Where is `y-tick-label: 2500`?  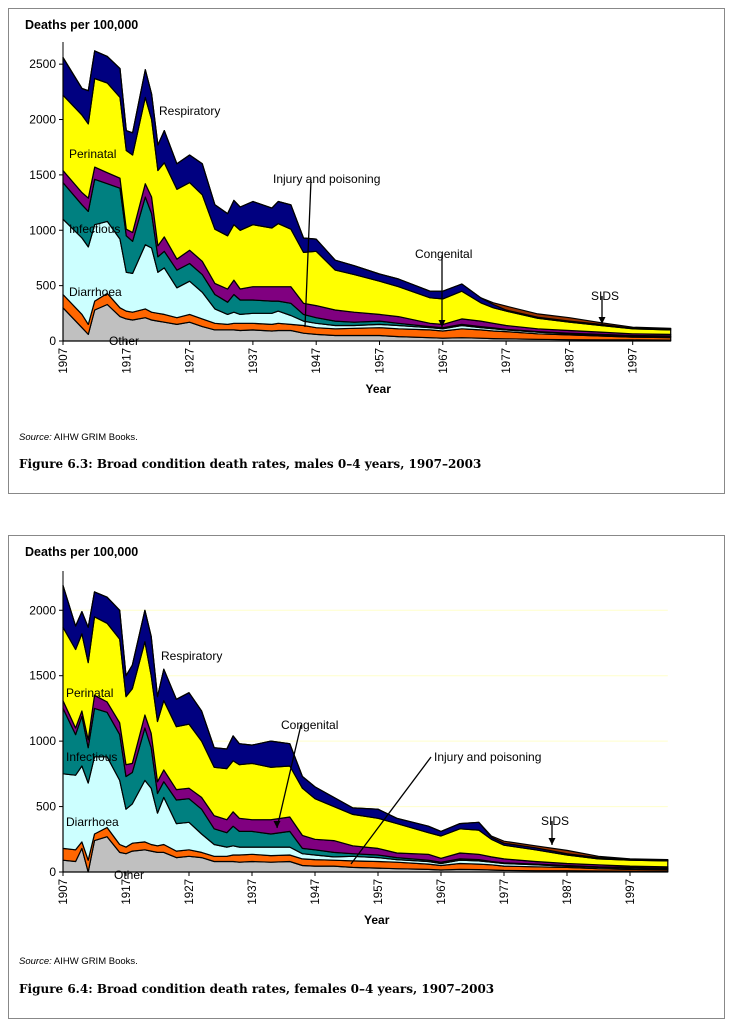 y-tick-label: 2500 is located at coordinates (42, 64).